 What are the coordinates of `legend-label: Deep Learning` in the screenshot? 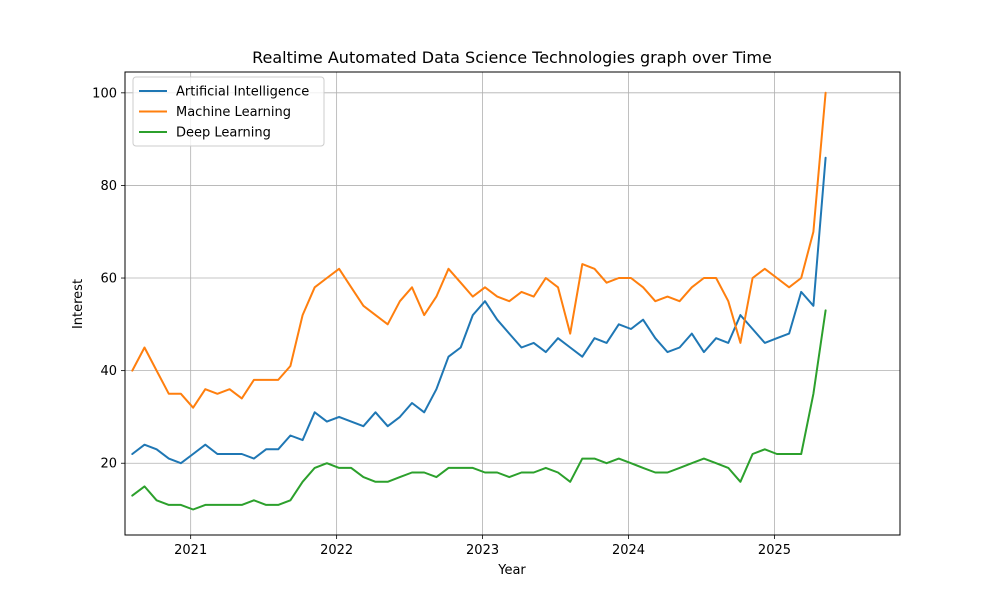 It's located at (223, 133).